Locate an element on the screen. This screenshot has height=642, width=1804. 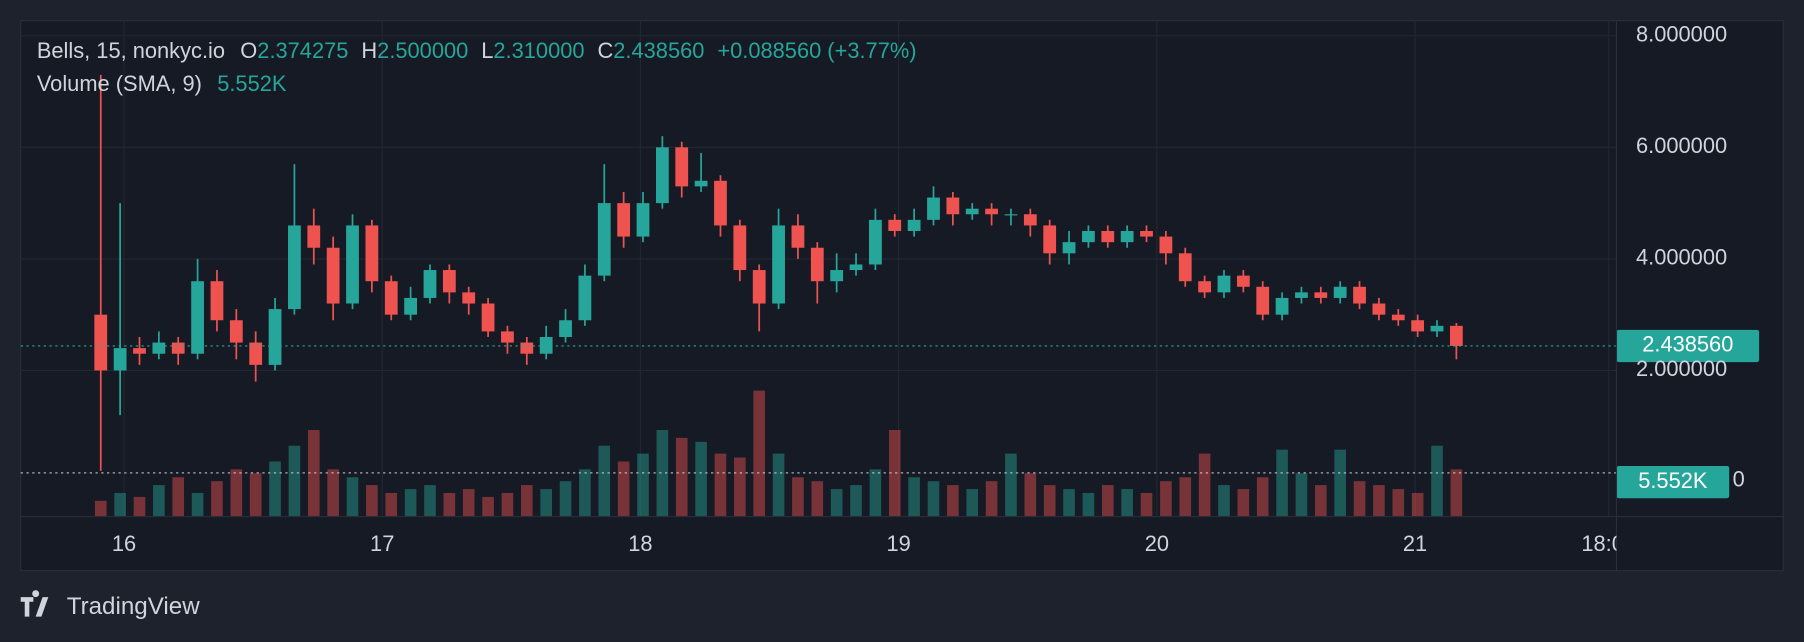
ohlc-label: L is located at coordinates (487, 50).